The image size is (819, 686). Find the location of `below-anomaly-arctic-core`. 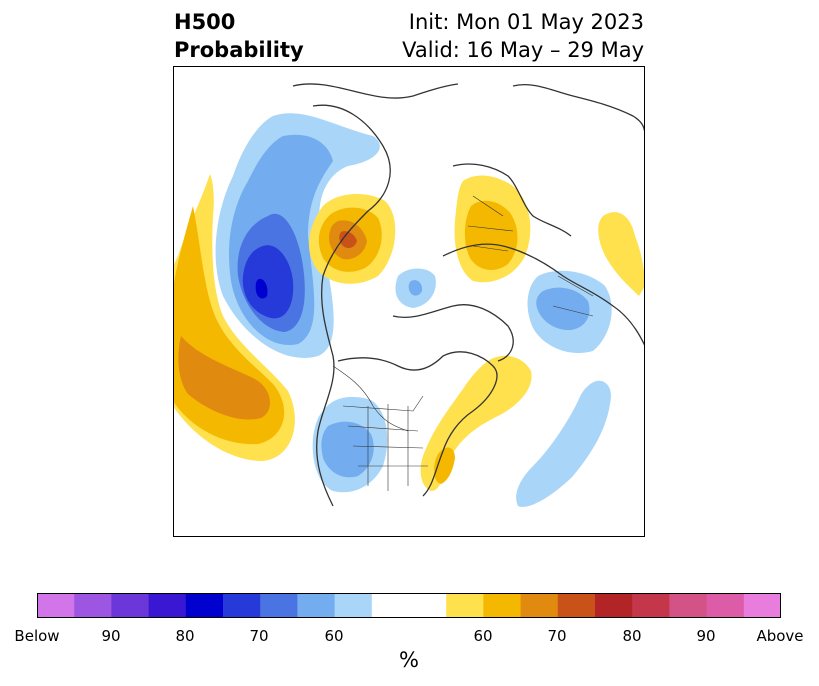

below-anomaly-arctic-core is located at coordinates (415, 288).